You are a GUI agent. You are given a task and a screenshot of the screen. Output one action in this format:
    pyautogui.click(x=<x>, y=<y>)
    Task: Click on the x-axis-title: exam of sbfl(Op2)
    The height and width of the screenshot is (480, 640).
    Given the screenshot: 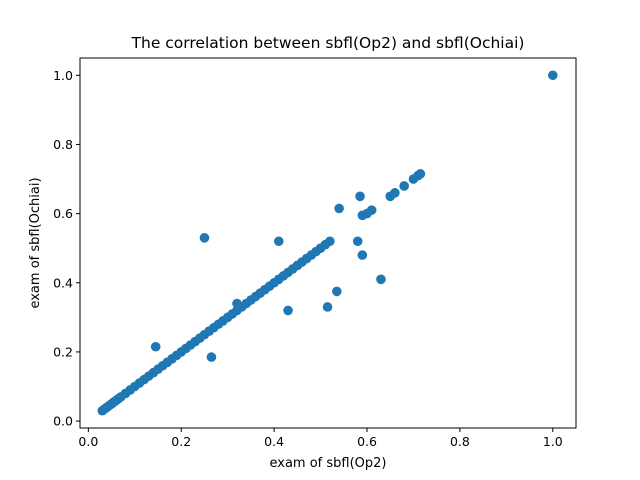 What is the action you would take?
    pyautogui.click(x=328, y=463)
    